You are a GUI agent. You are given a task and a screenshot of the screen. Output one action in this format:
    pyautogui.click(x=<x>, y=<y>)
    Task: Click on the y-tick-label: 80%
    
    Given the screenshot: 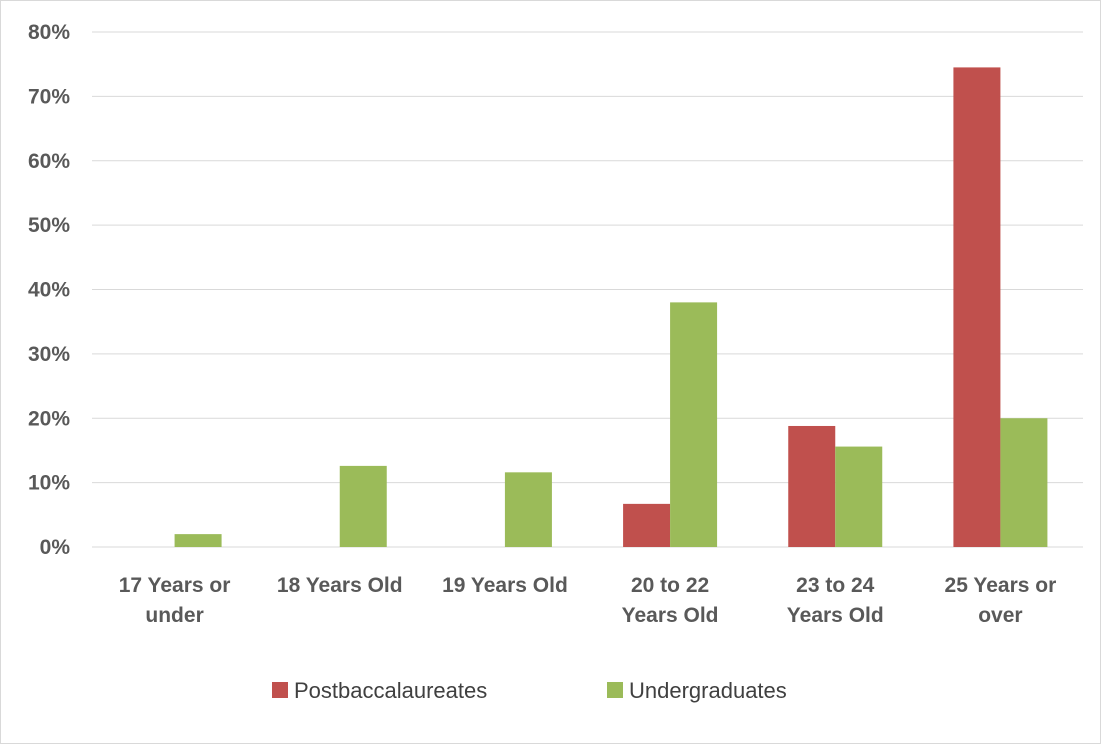 What is the action you would take?
    pyautogui.click(x=49, y=32)
    